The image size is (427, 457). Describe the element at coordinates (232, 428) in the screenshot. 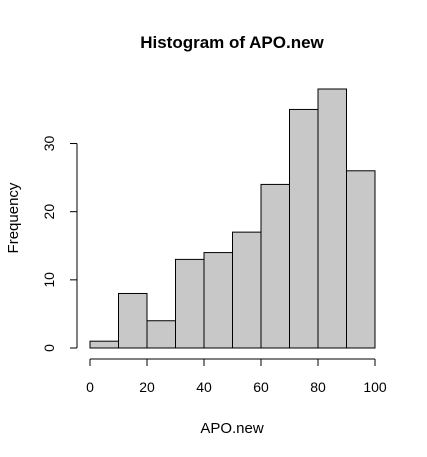

I see `x-axis-label: APO.new` at that location.